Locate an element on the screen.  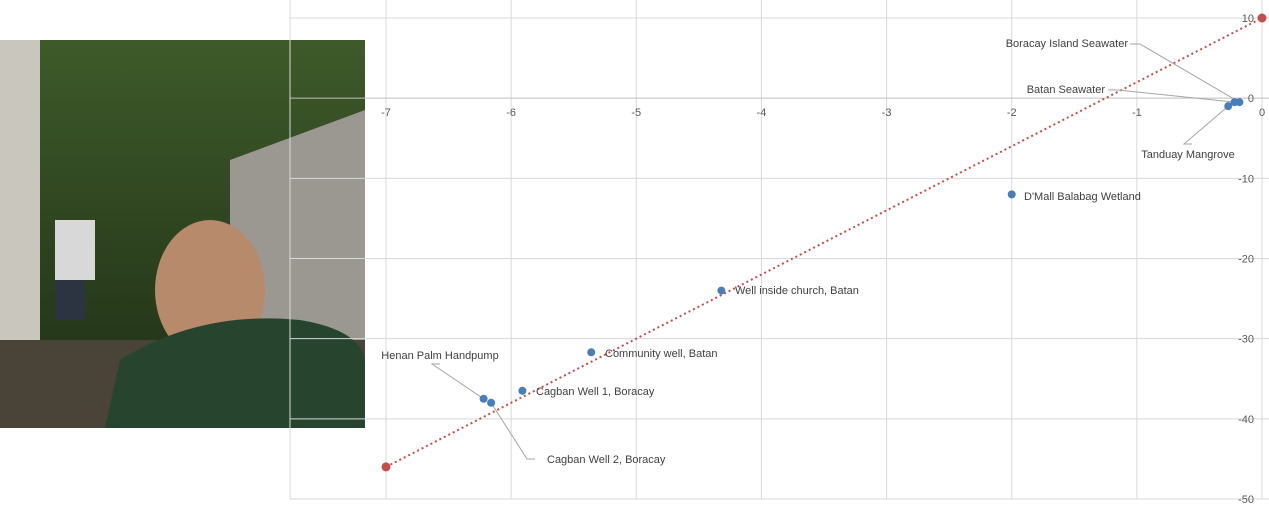
y-tick-label: 0 is located at coordinates (1251, 99).